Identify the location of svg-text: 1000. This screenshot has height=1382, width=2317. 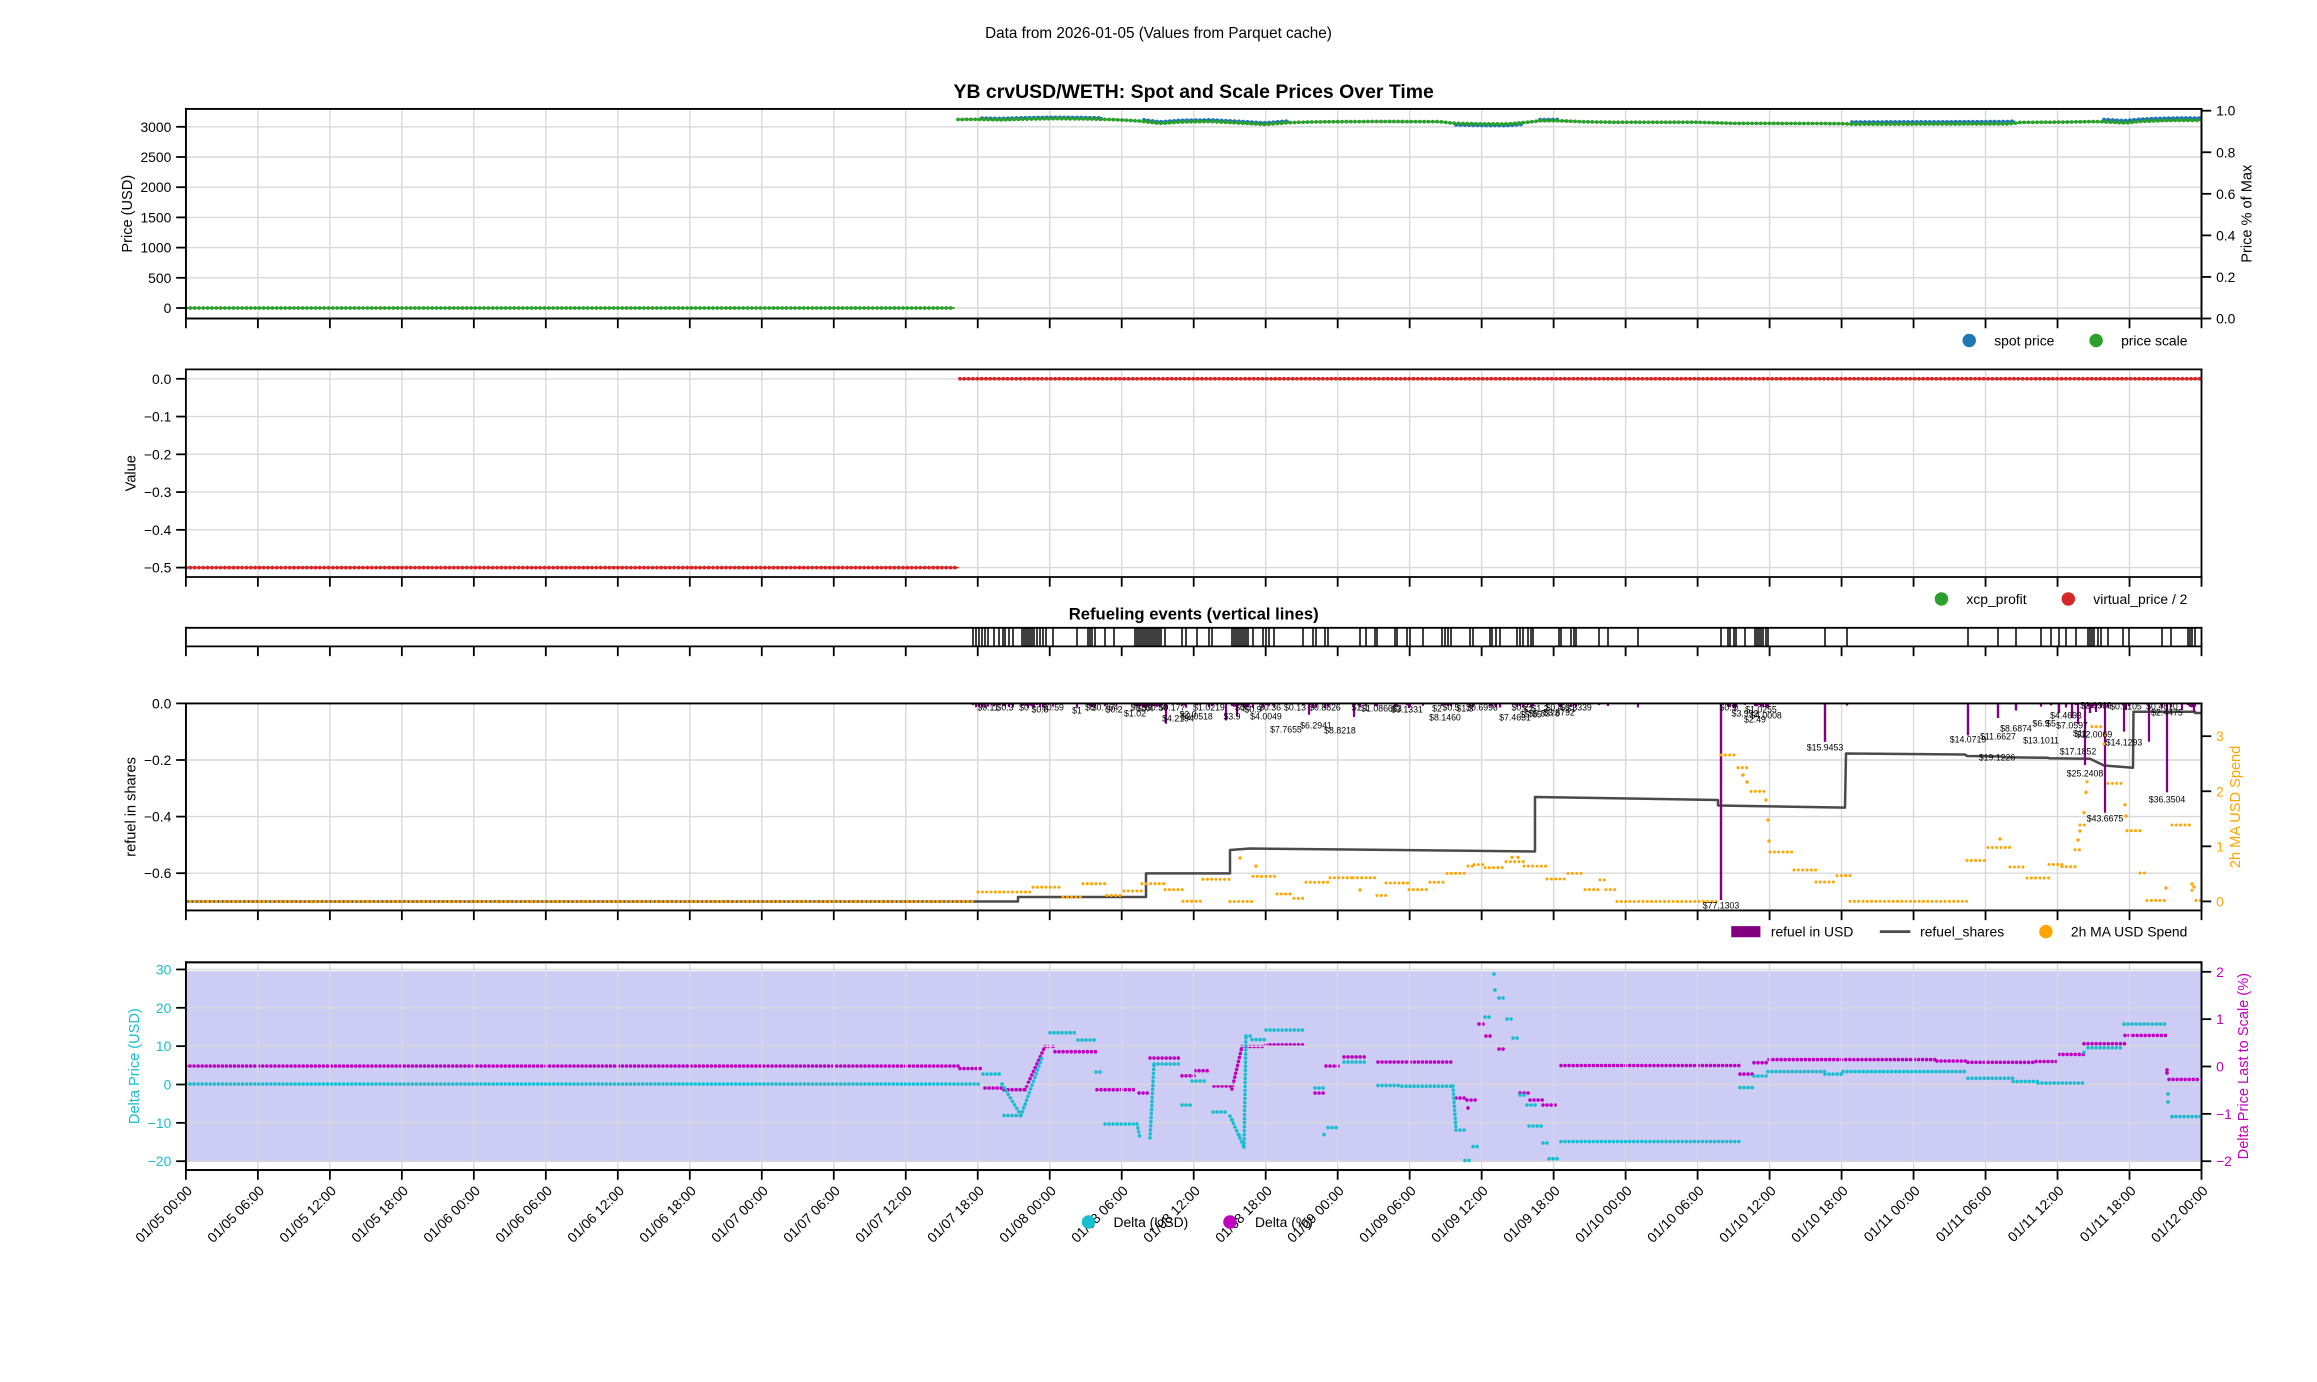
(155, 248).